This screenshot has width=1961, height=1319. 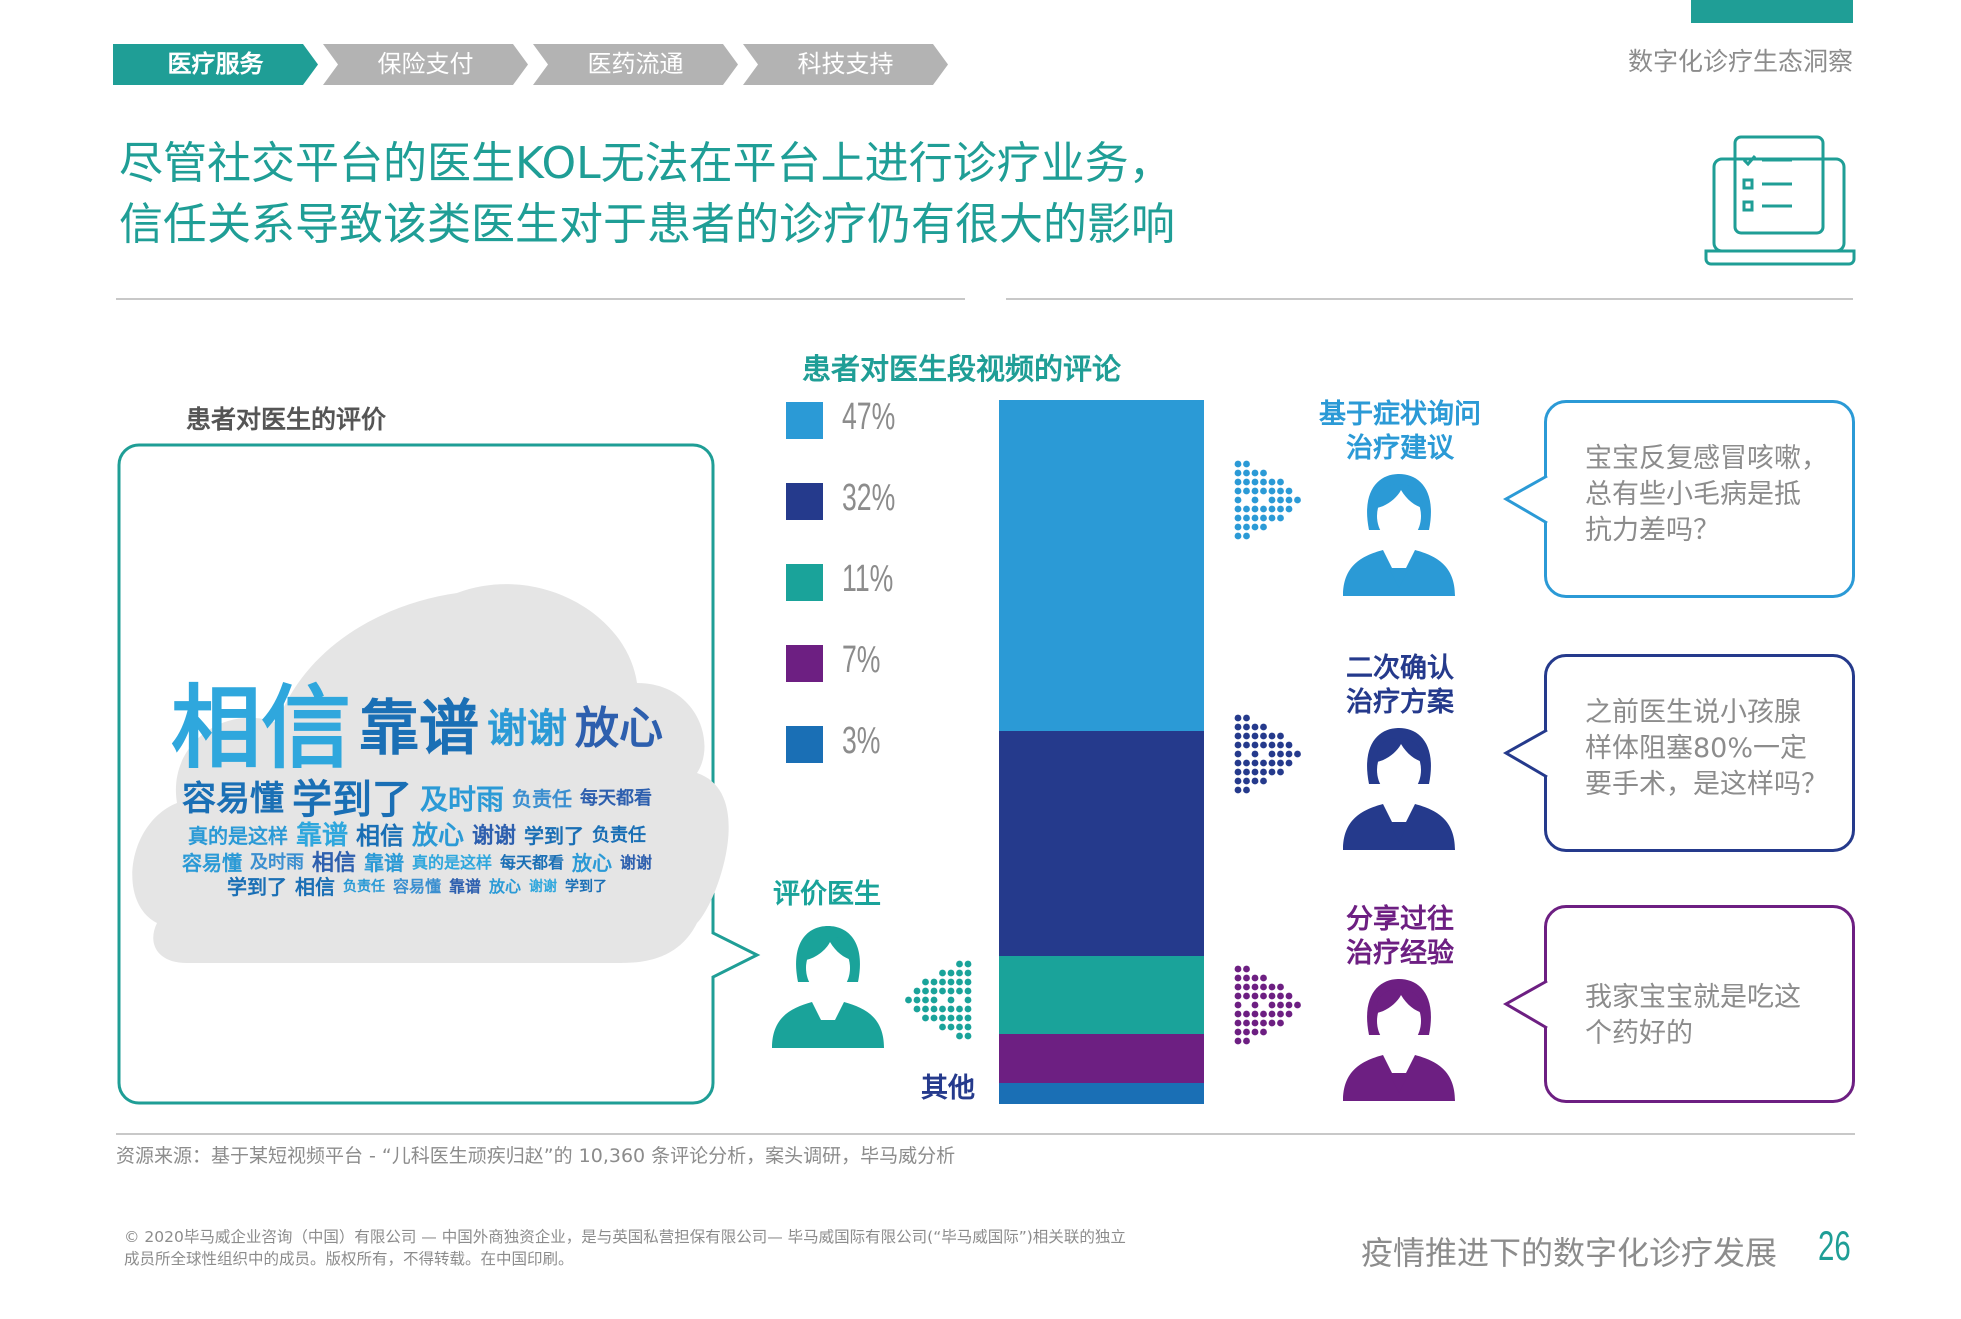 What do you see at coordinates (1706, 458) in the screenshot?
I see `quote-line: 宝宝反复感冒咳嗽，` at bounding box center [1706, 458].